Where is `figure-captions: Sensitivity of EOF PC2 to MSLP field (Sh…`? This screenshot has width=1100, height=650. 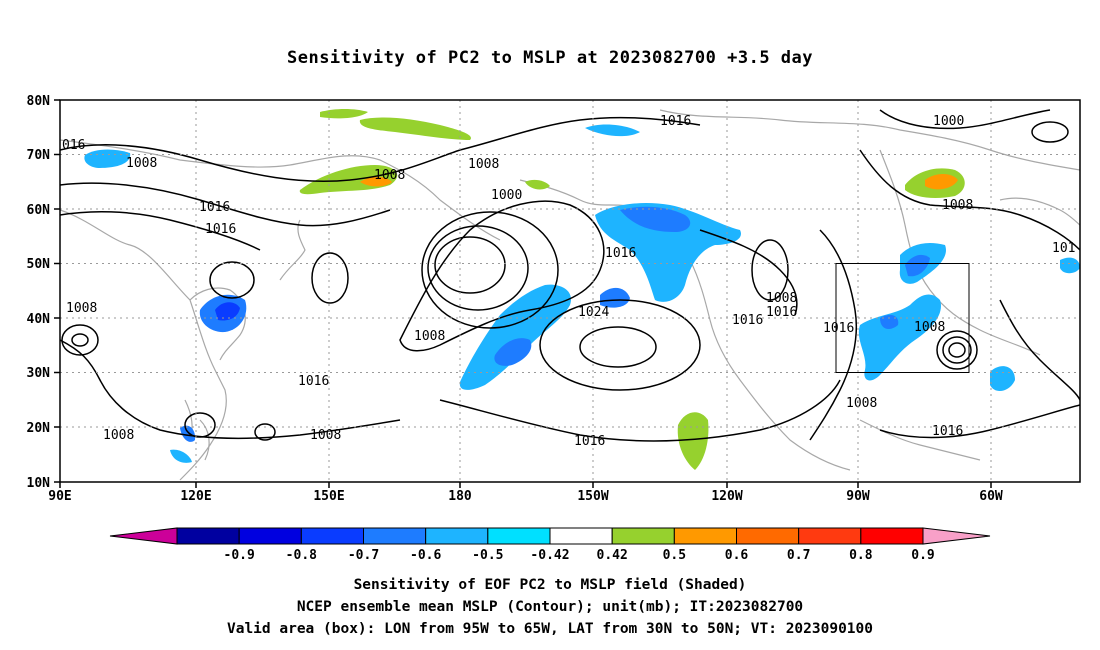 figure-captions: Sensitivity of EOF PC2 to MSLP field (Sh… is located at coordinates (550, 607).